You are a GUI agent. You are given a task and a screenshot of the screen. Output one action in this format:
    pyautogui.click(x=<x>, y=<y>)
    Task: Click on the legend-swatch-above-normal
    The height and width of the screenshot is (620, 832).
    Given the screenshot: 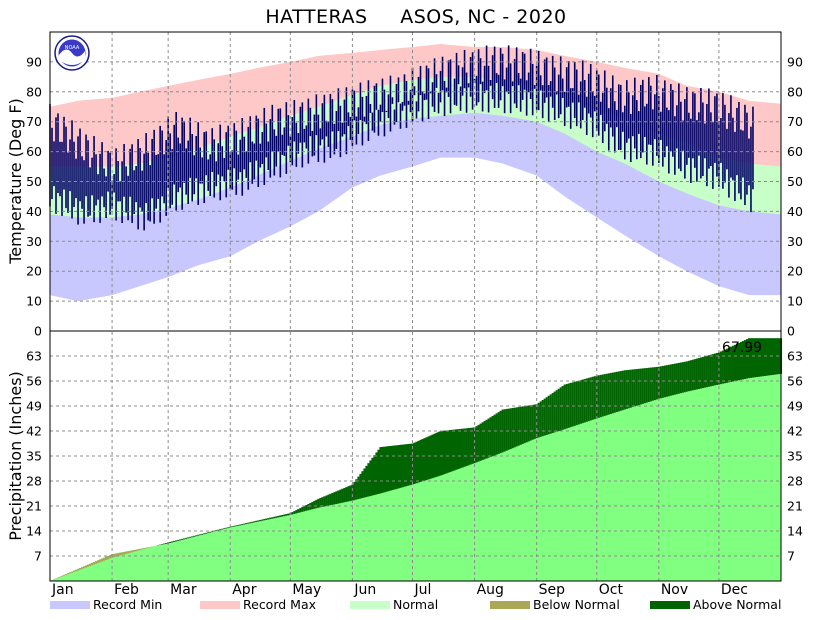 What is the action you would take?
    pyautogui.click(x=670, y=604)
    